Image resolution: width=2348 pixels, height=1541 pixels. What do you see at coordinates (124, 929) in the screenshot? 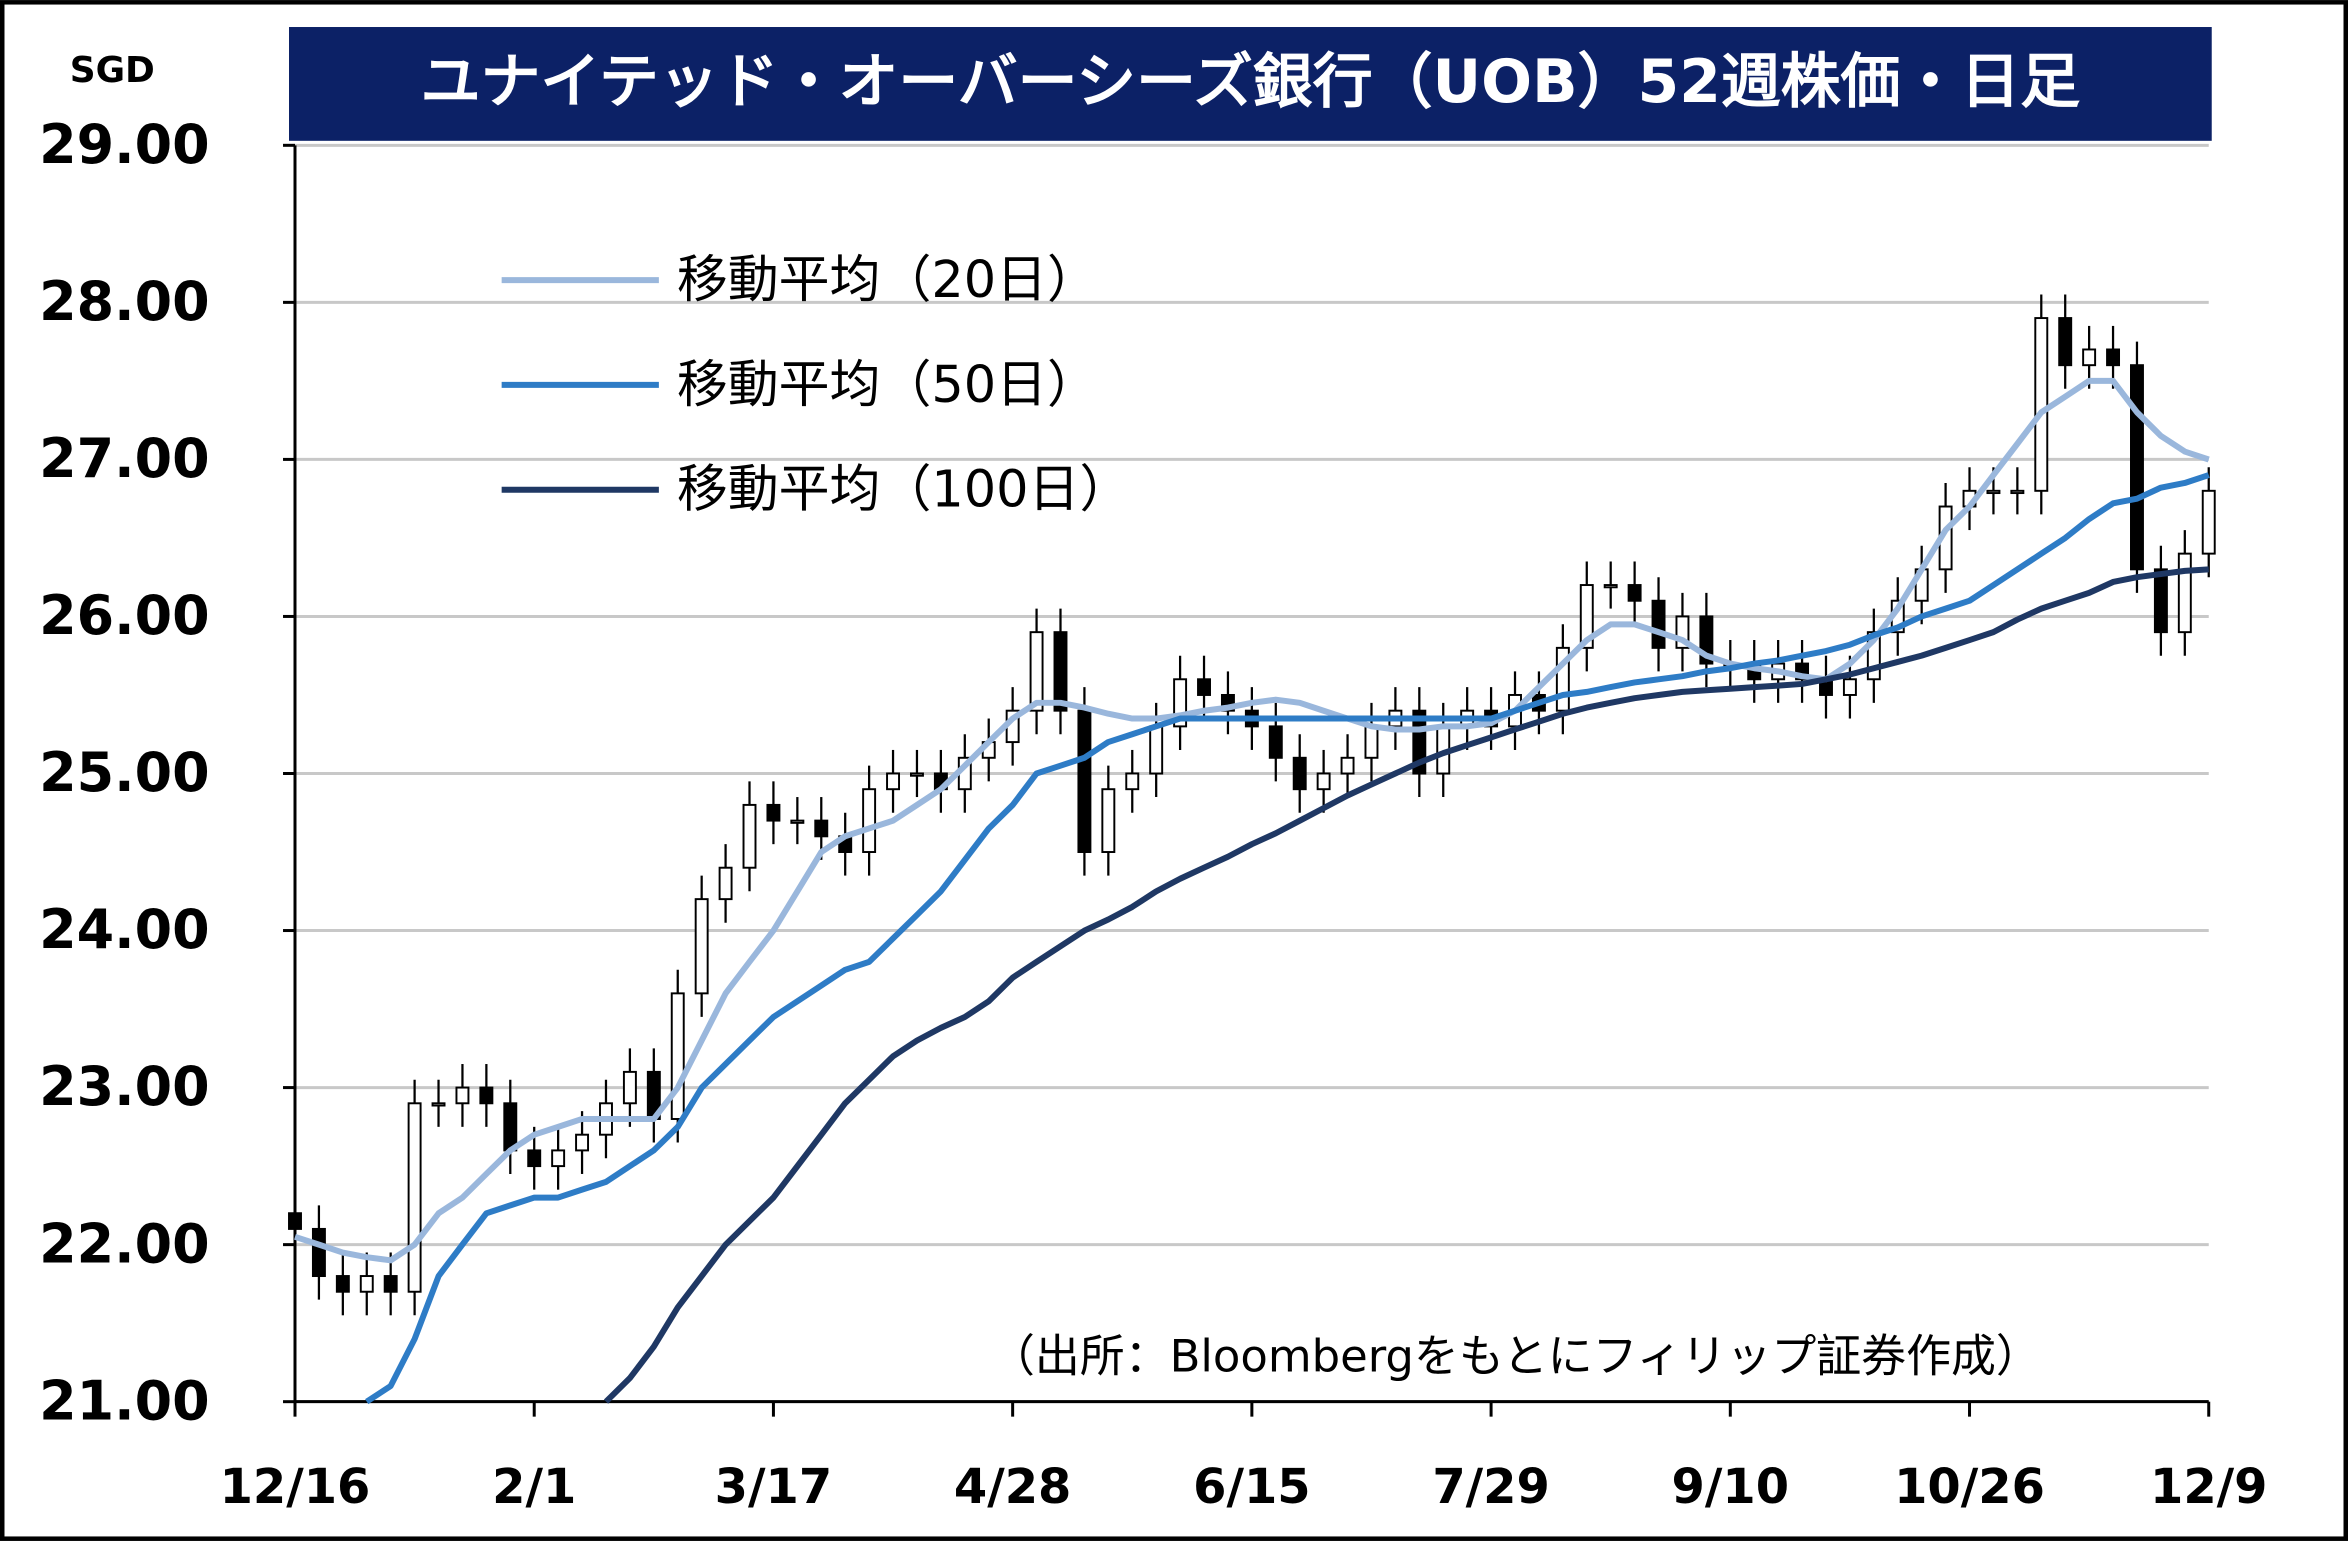
I see `y-tick-label: 24.00` at bounding box center [124, 929].